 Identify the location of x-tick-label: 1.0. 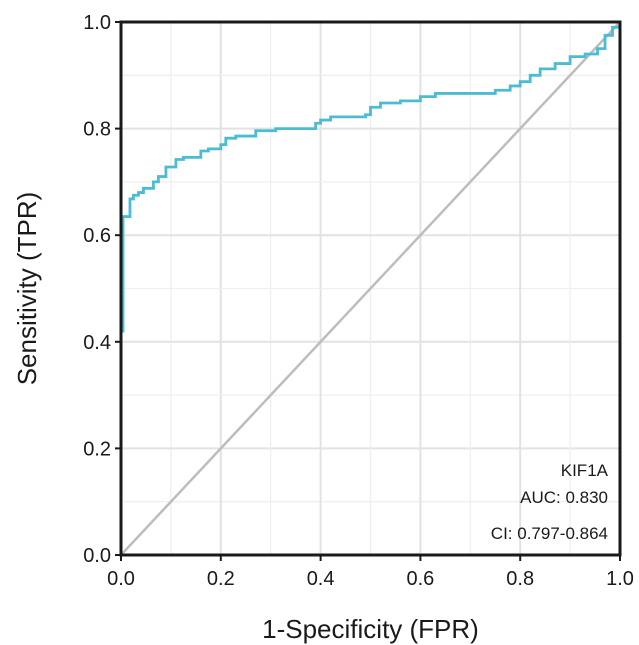
(620, 579).